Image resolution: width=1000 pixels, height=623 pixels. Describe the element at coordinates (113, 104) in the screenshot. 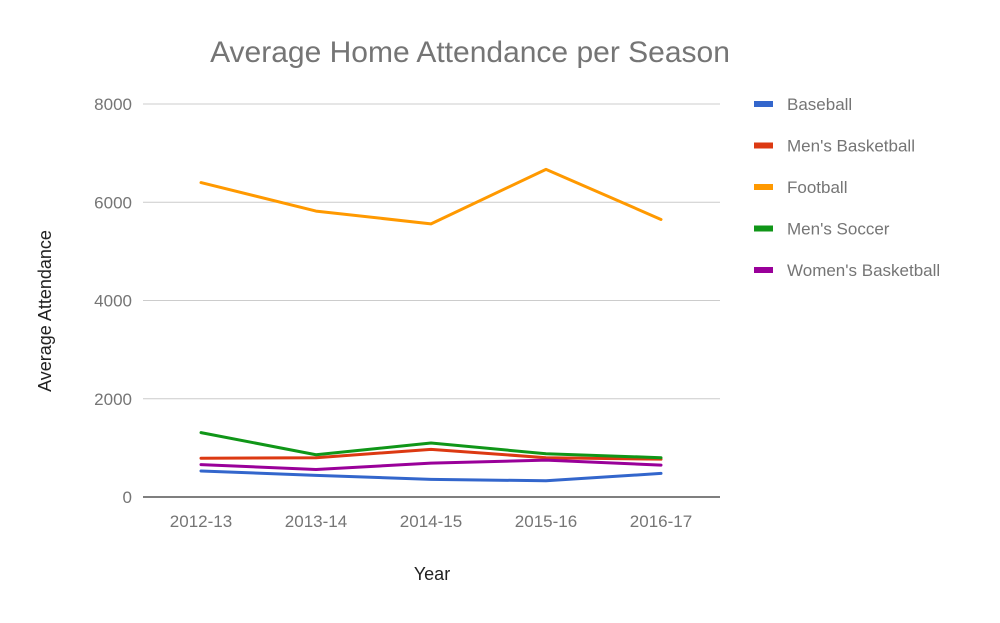

I see `y-tick-label: 8000` at that location.